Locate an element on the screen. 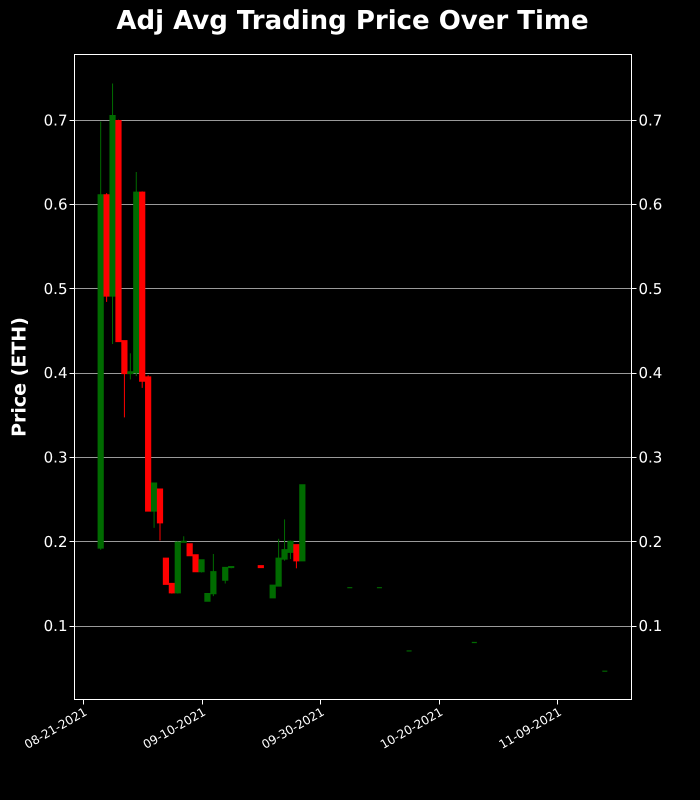 This screenshot has height=800, width=700. y-tick-label: 0.3 is located at coordinates (56, 457).